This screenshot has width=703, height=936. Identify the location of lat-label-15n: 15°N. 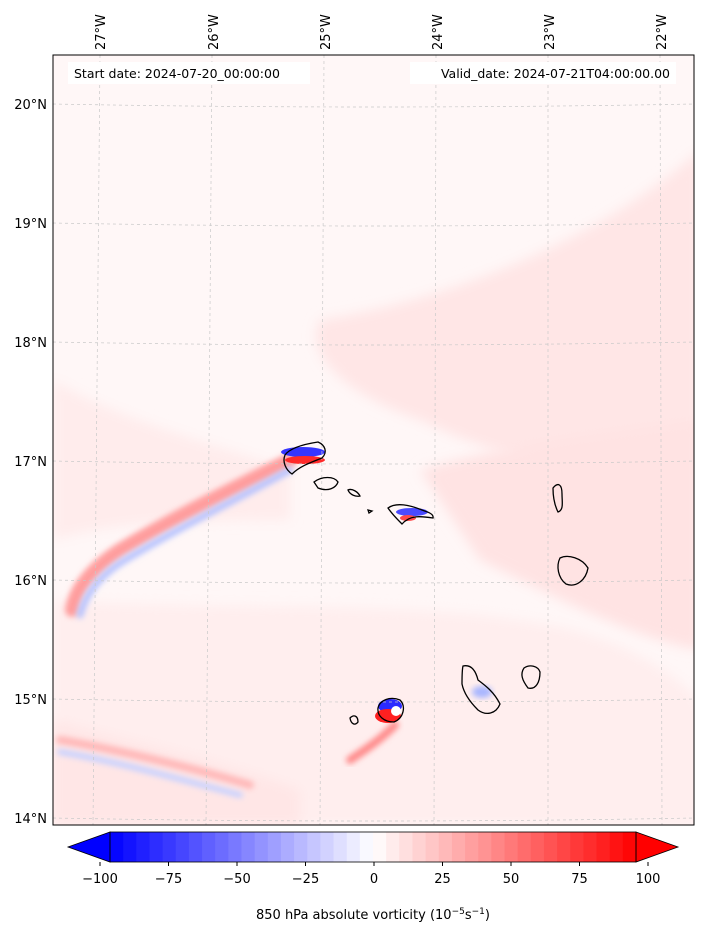
(30, 700).